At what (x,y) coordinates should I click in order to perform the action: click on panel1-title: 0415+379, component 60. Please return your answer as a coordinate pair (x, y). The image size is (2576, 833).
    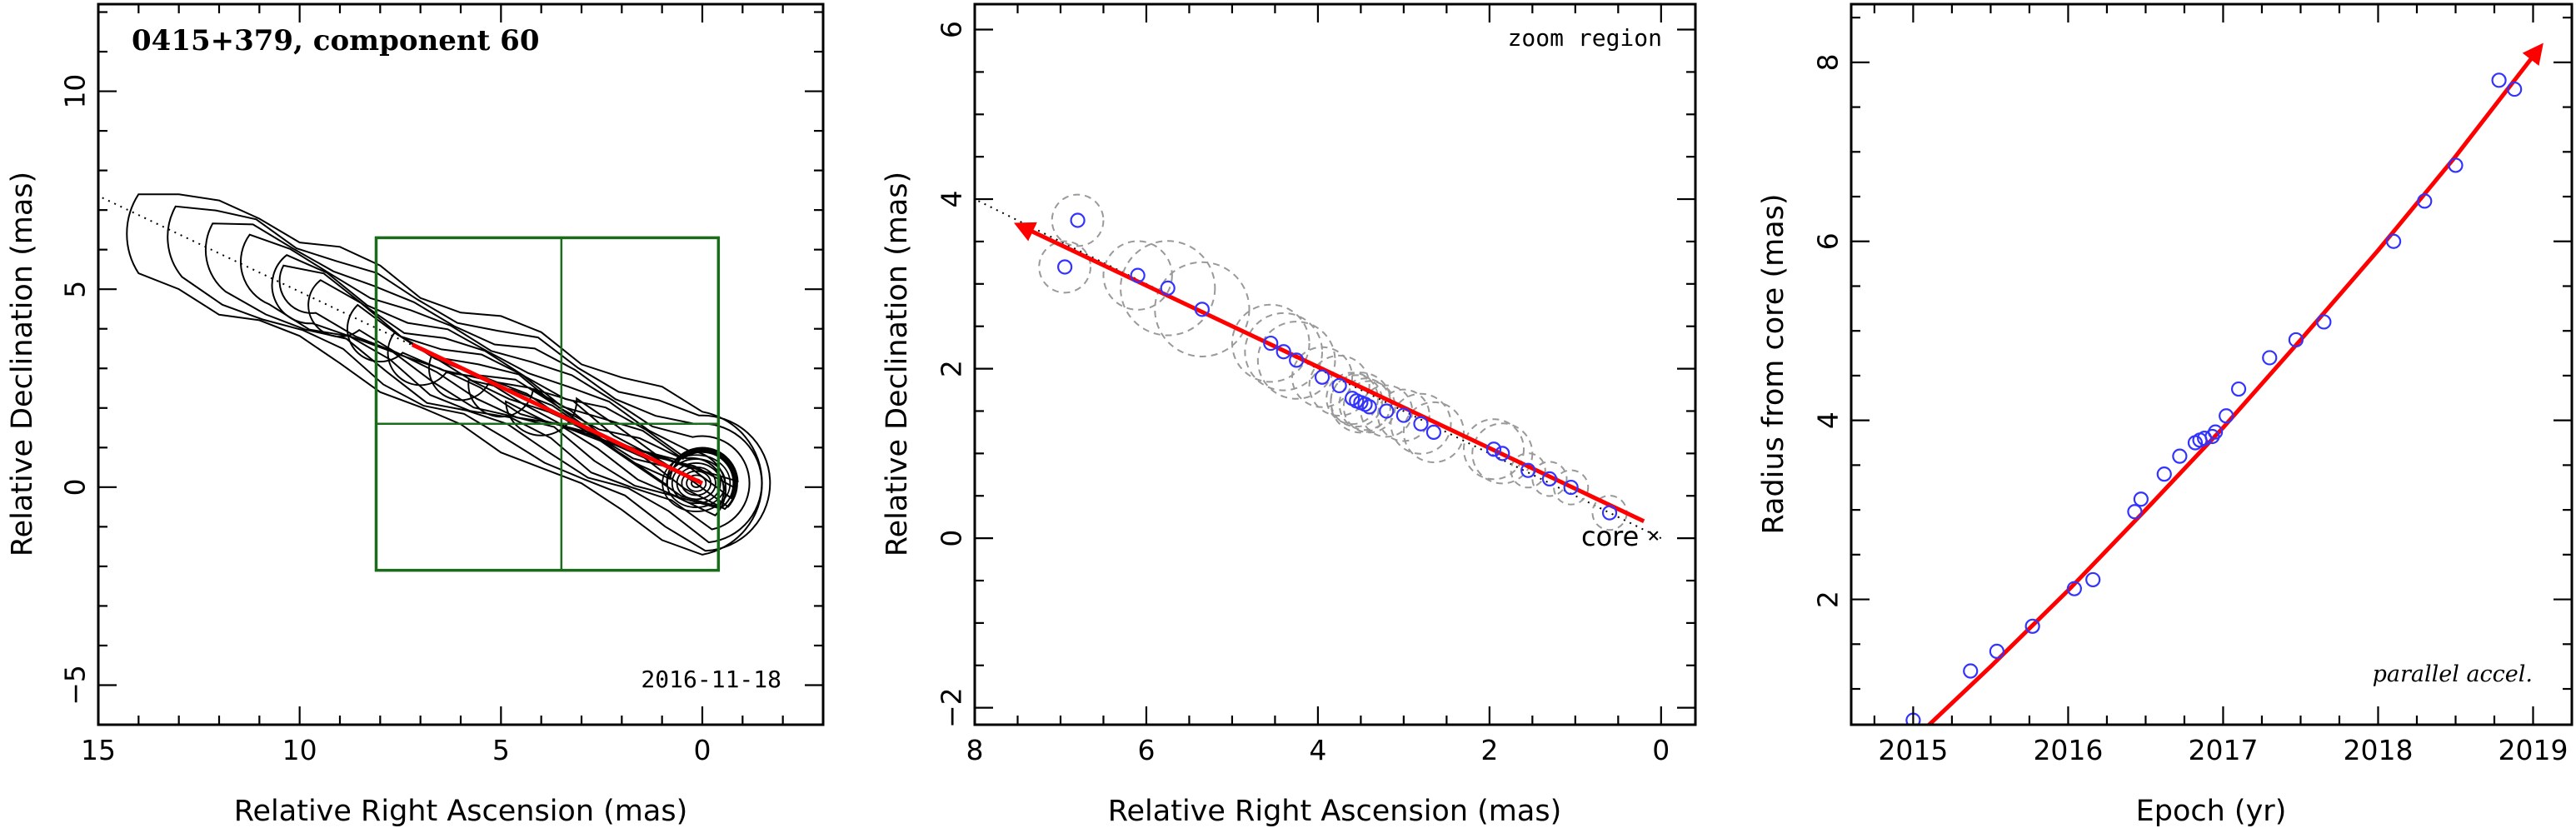
    Looking at the image, I should click on (336, 40).